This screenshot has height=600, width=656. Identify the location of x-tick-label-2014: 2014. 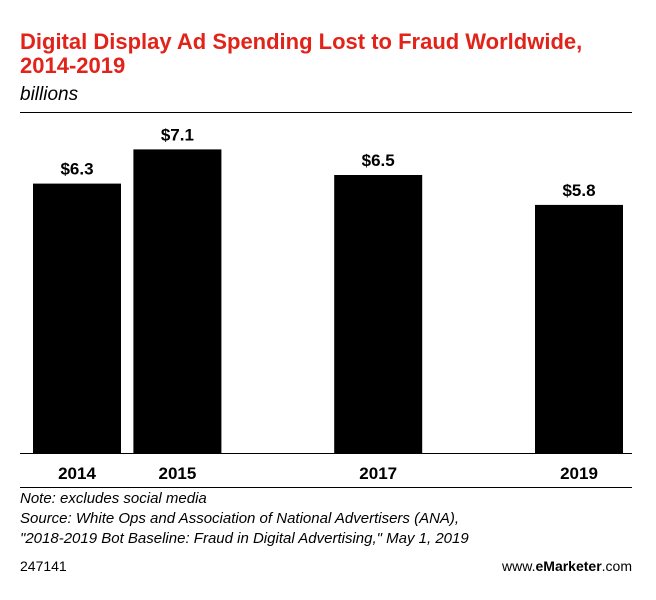
(77, 473).